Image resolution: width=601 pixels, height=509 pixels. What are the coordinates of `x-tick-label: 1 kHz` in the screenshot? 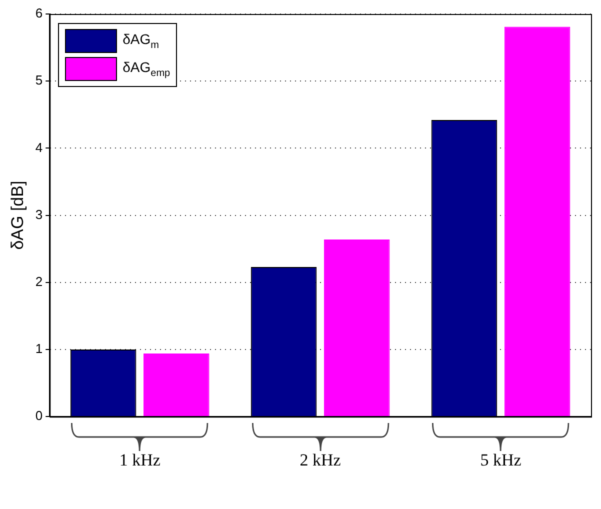 It's located at (140, 460).